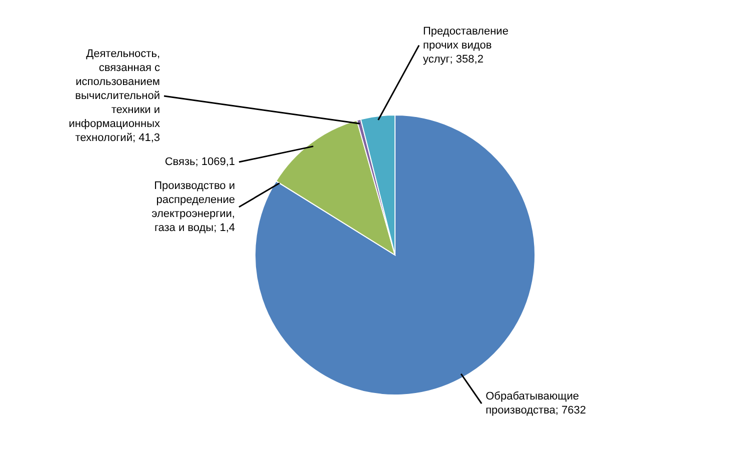 The height and width of the screenshot is (451, 753). I want to click on slice-label: Связь; 1069,1, so click(199, 162).